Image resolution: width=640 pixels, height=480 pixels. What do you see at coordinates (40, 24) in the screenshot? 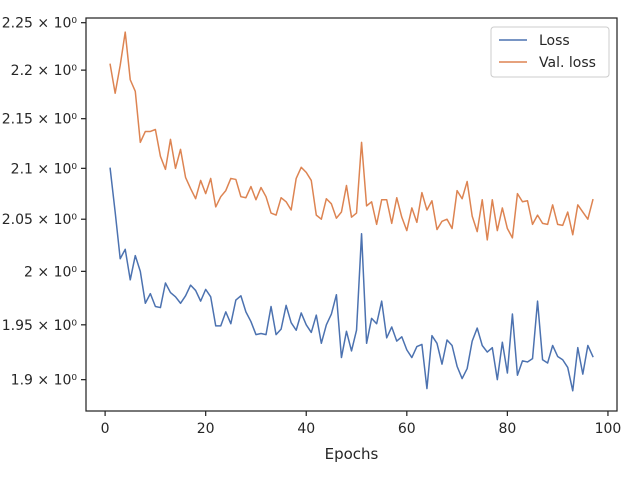
I see `y-tick-label: 2.25 × 10⁰` at bounding box center [40, 24].